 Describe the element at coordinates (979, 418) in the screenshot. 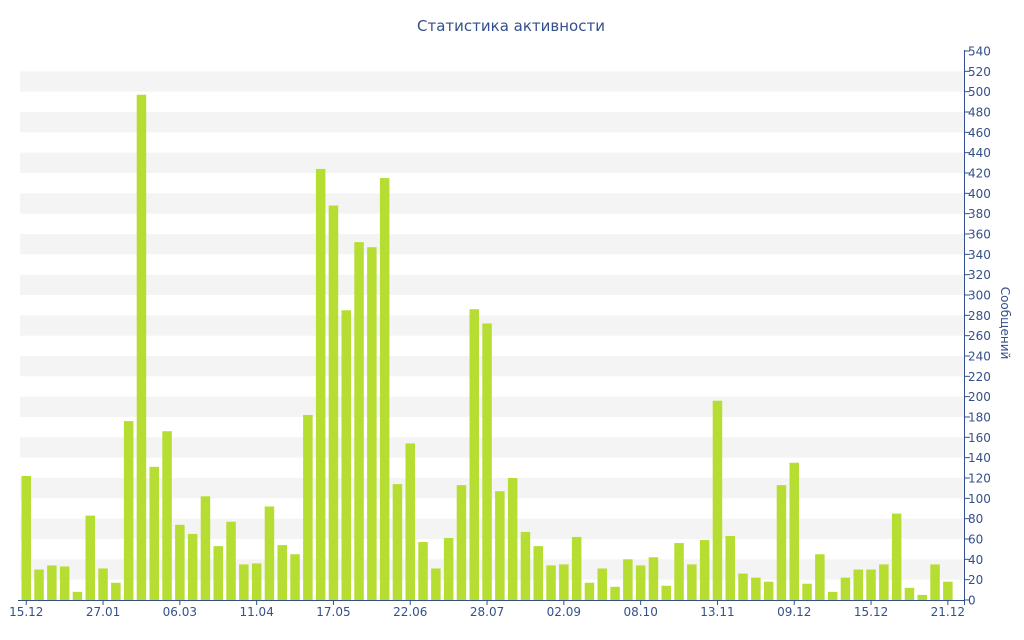

I see `y-tick-label: 180` at that location.